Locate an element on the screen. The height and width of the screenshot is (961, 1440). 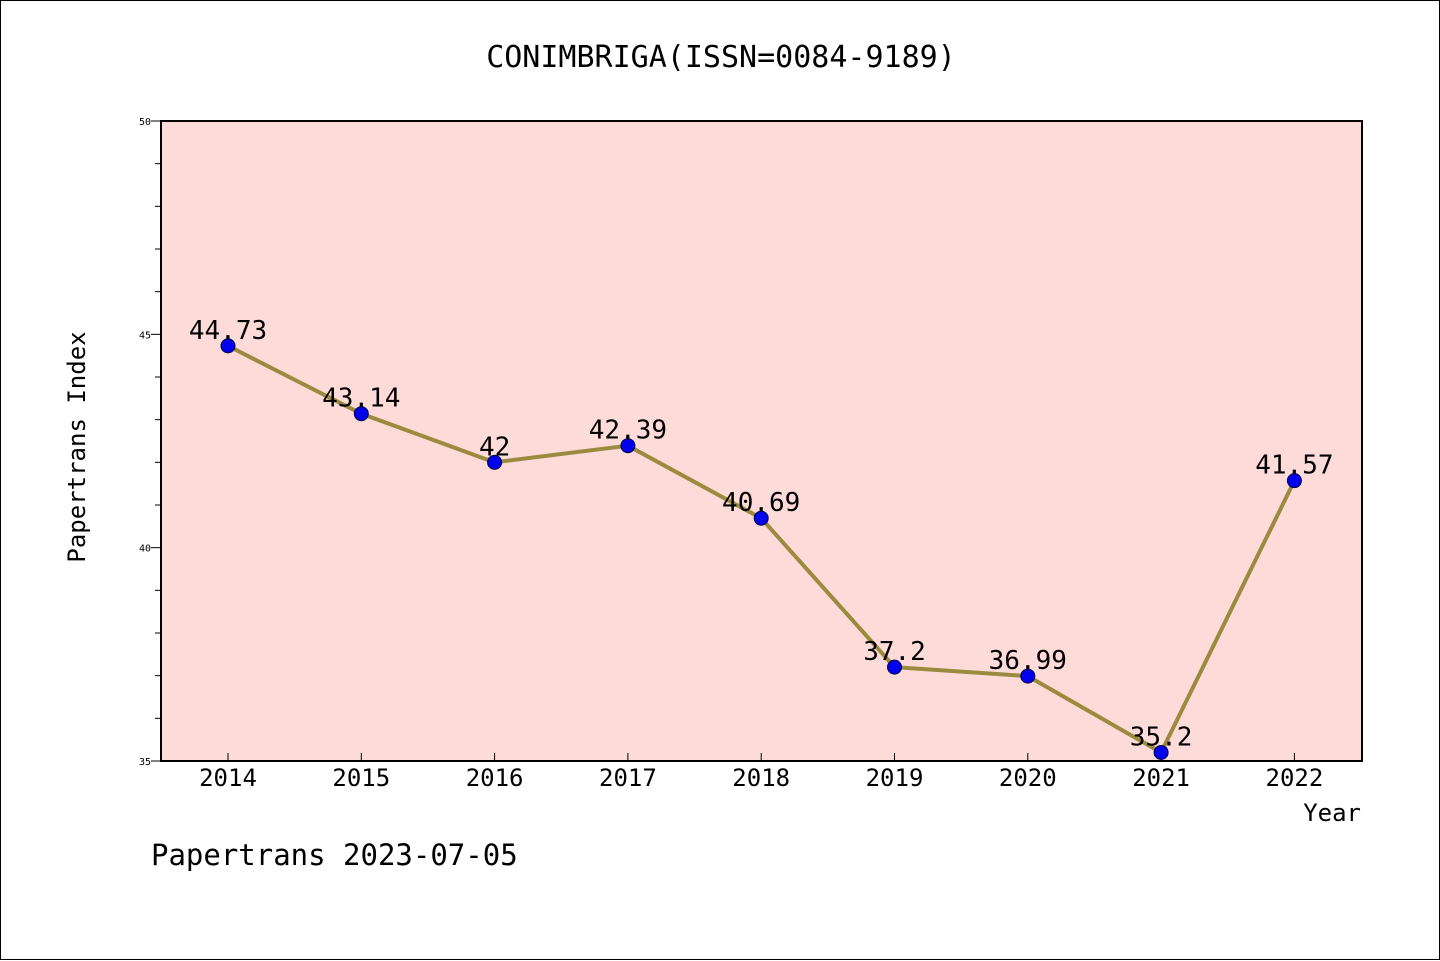
data-label: 37.2 is located at coordinates (894, 652).